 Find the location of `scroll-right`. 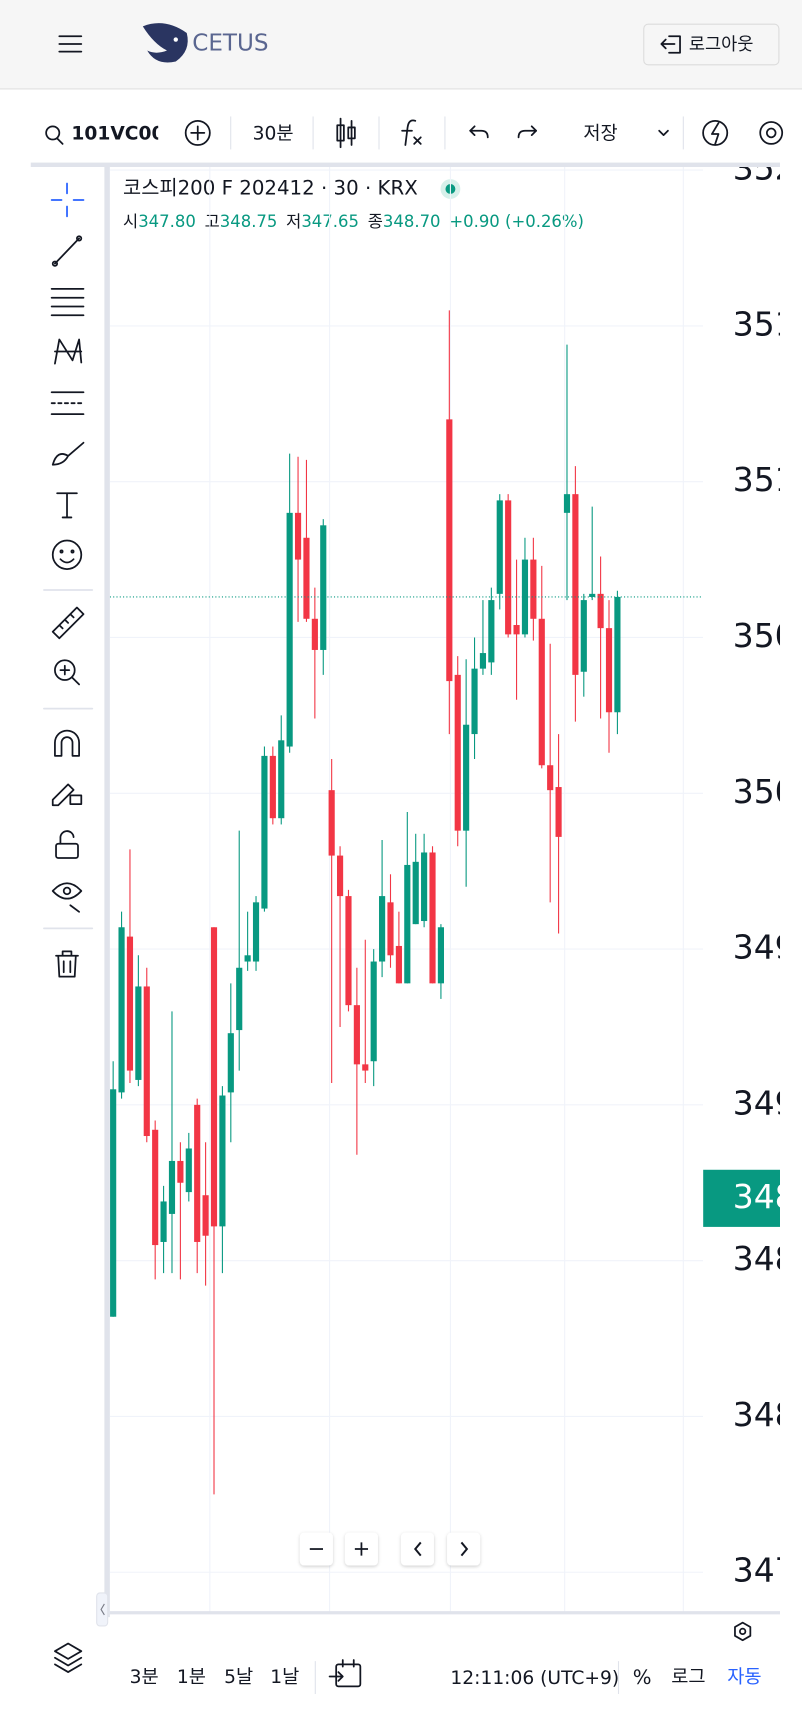

scroll-right is located at coordinates (464, 1549).